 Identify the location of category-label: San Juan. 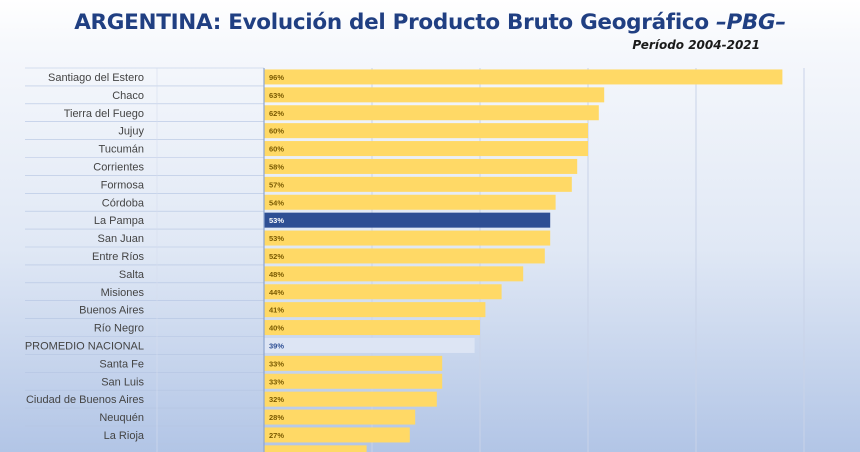
(121, 239).